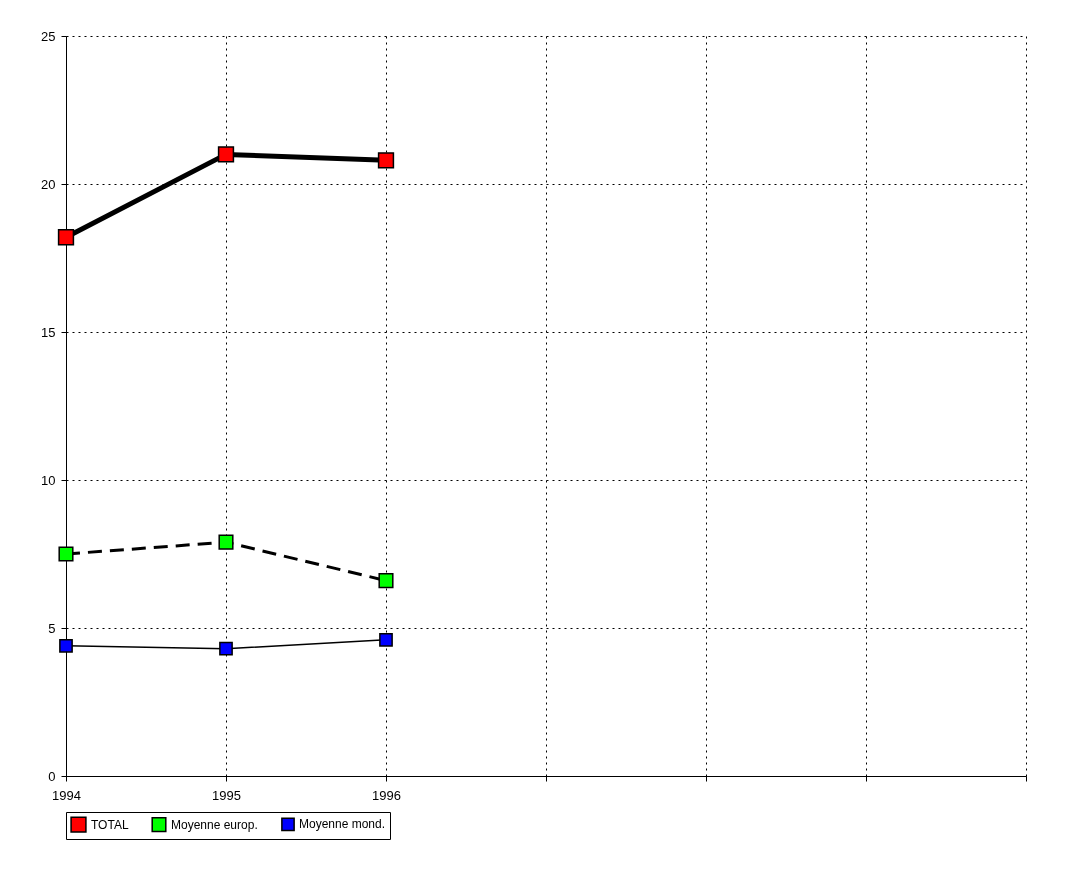  Describe the element at coordinates (214, 824) in the screenshot. I see `legend-label: Moyenne europ.` at that location.